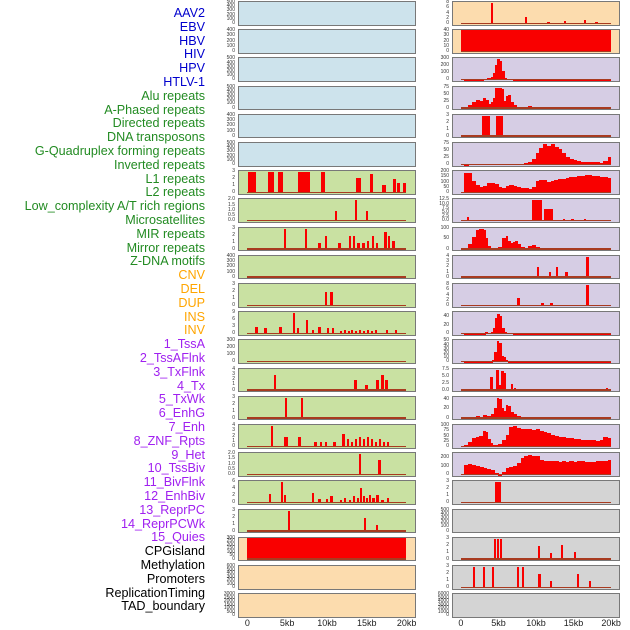 The height and width of the screenshot is (630, 630). I want to click on track-label-DNA transposons: DNA transposons, so click(155, 137).